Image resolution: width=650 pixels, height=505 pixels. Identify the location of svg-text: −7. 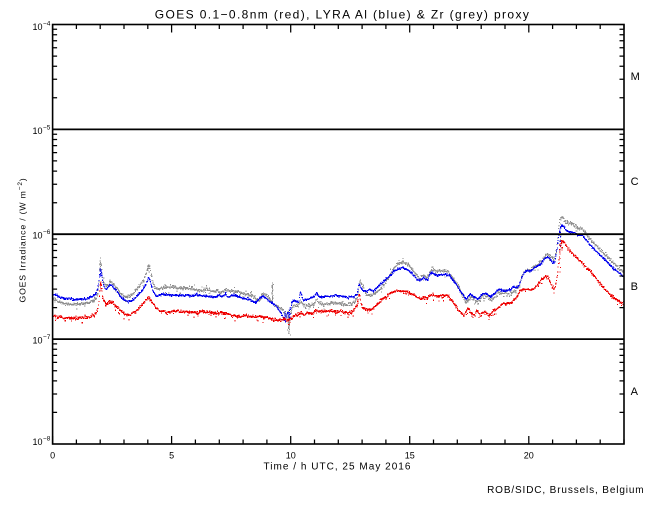
(47, 337).